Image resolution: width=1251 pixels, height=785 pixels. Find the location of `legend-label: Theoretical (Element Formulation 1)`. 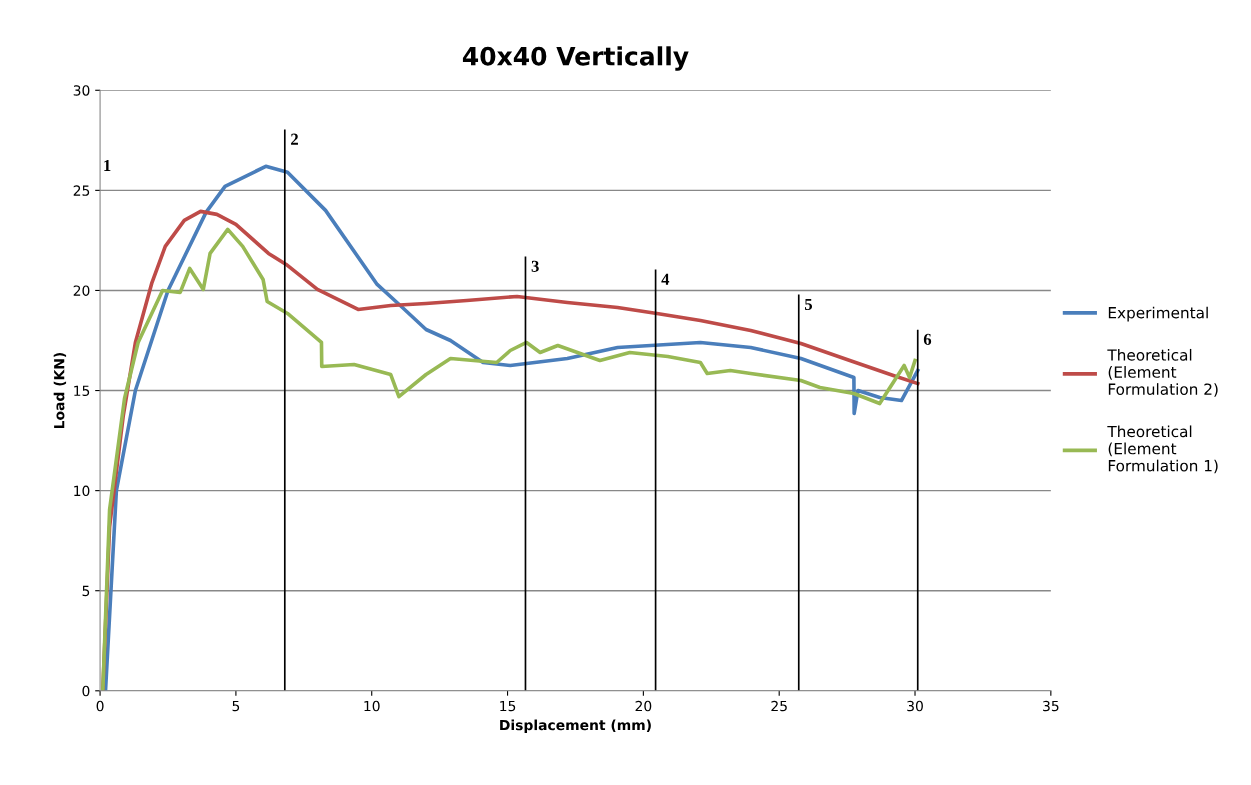

legend-label: Theoretical (Element Formulation 1) is located at coordinates (1162, 449).